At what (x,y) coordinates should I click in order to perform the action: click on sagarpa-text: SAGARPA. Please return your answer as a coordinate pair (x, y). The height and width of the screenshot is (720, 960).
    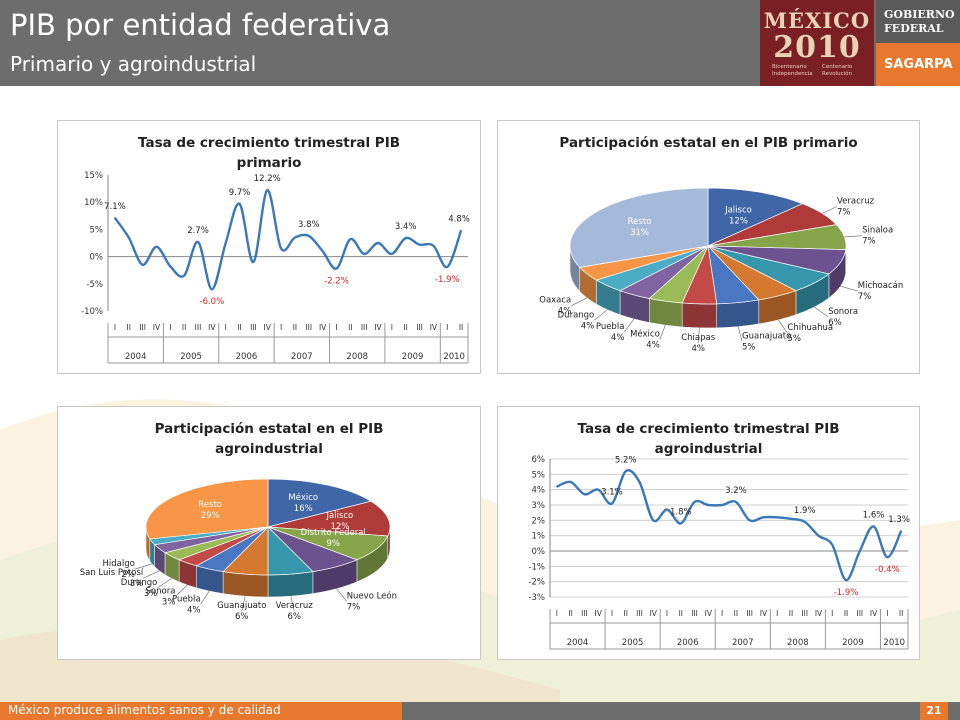
    Looking at the image, I should click on (918, 64).